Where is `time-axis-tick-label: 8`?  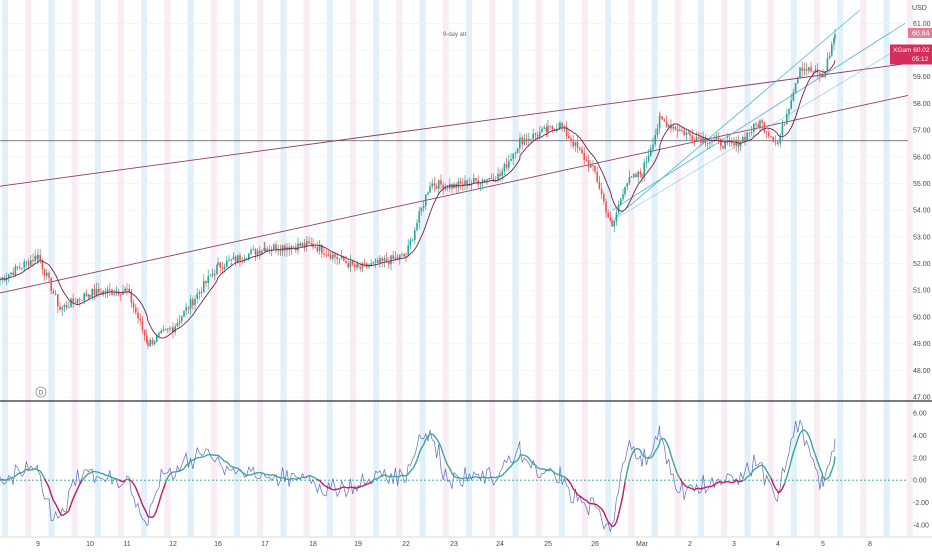
time-axis-tick-label: 8 is located at coordinates (870, 544).